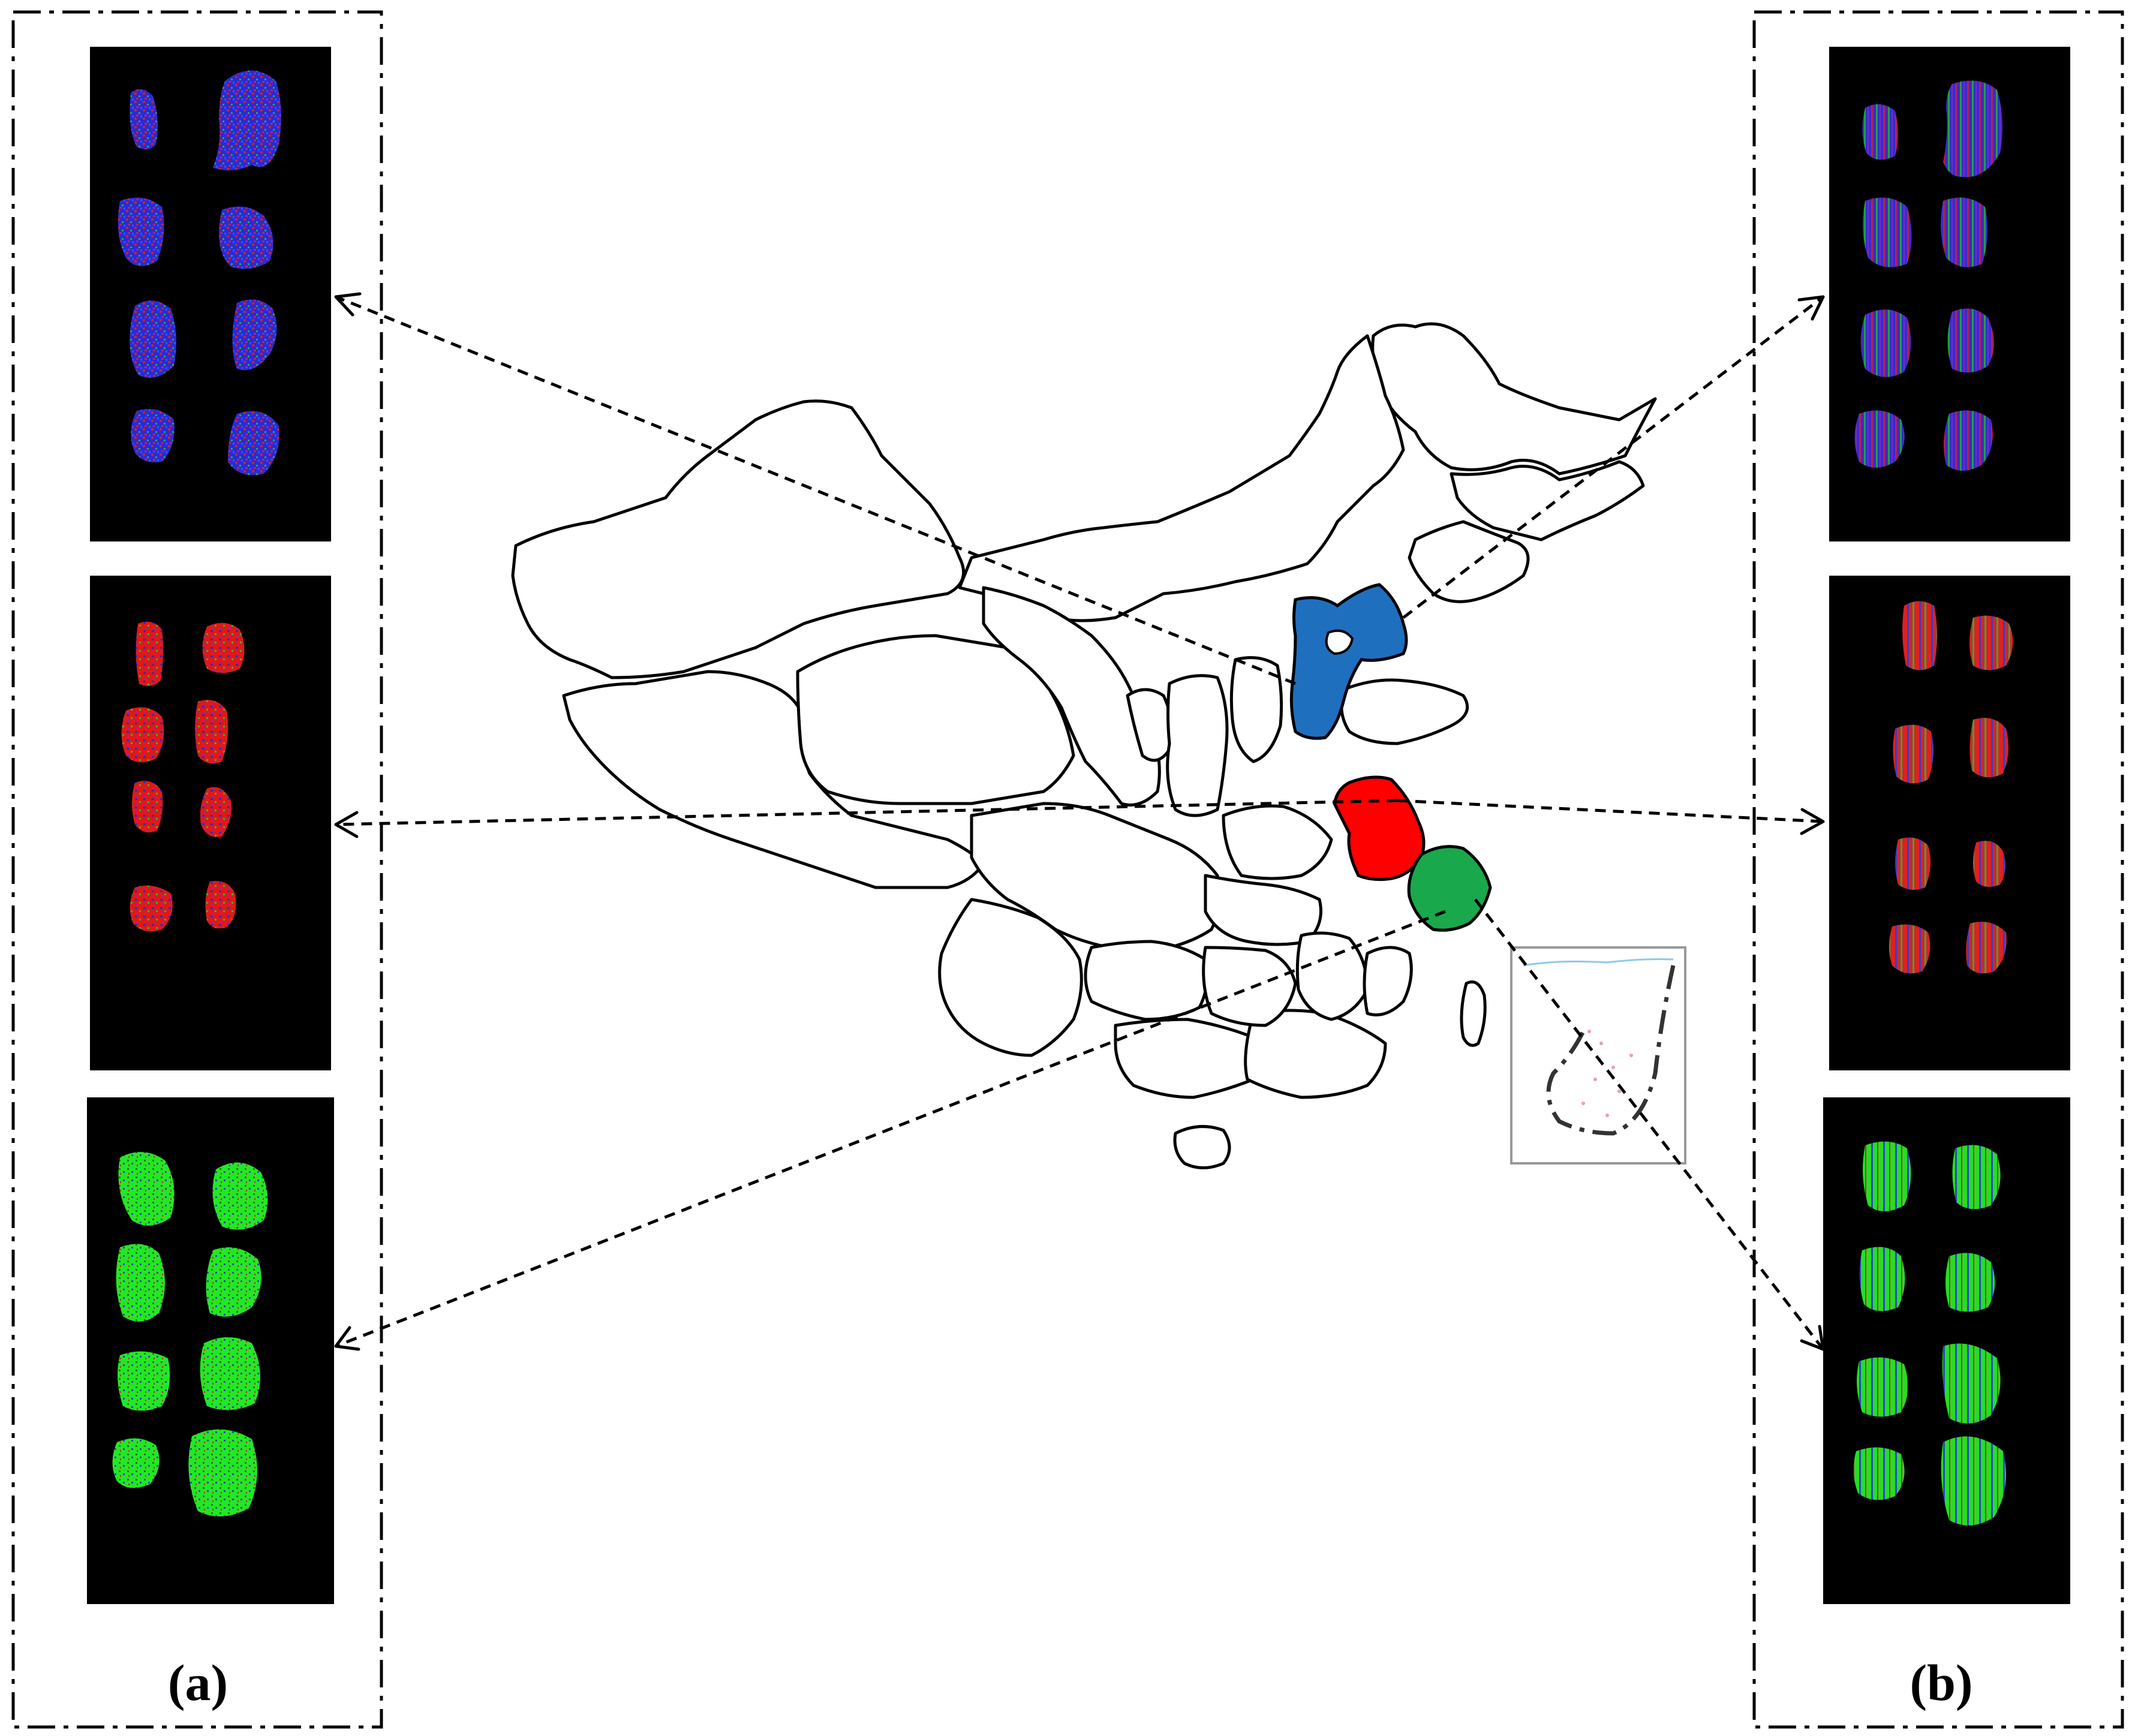  Describe the element at coordinates (1450, 888) in the screenshot. I see `region-green` at that location.